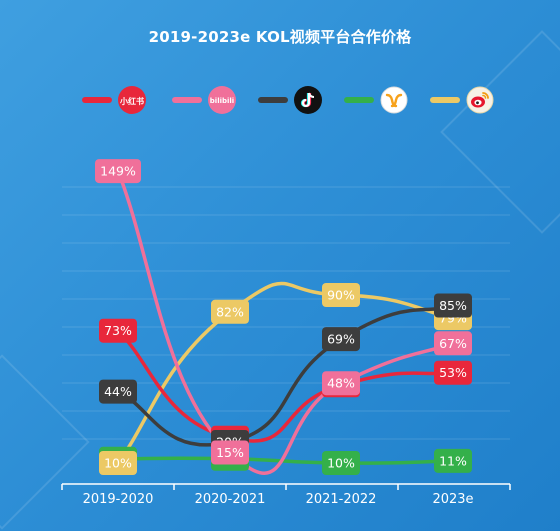 Image resolution: width=560 pixels, height=531 pixels. What do you see at coordinates (285, 460) in the screenshot?
I see `series-line-kuaishou` at bounding box center [285, 460].